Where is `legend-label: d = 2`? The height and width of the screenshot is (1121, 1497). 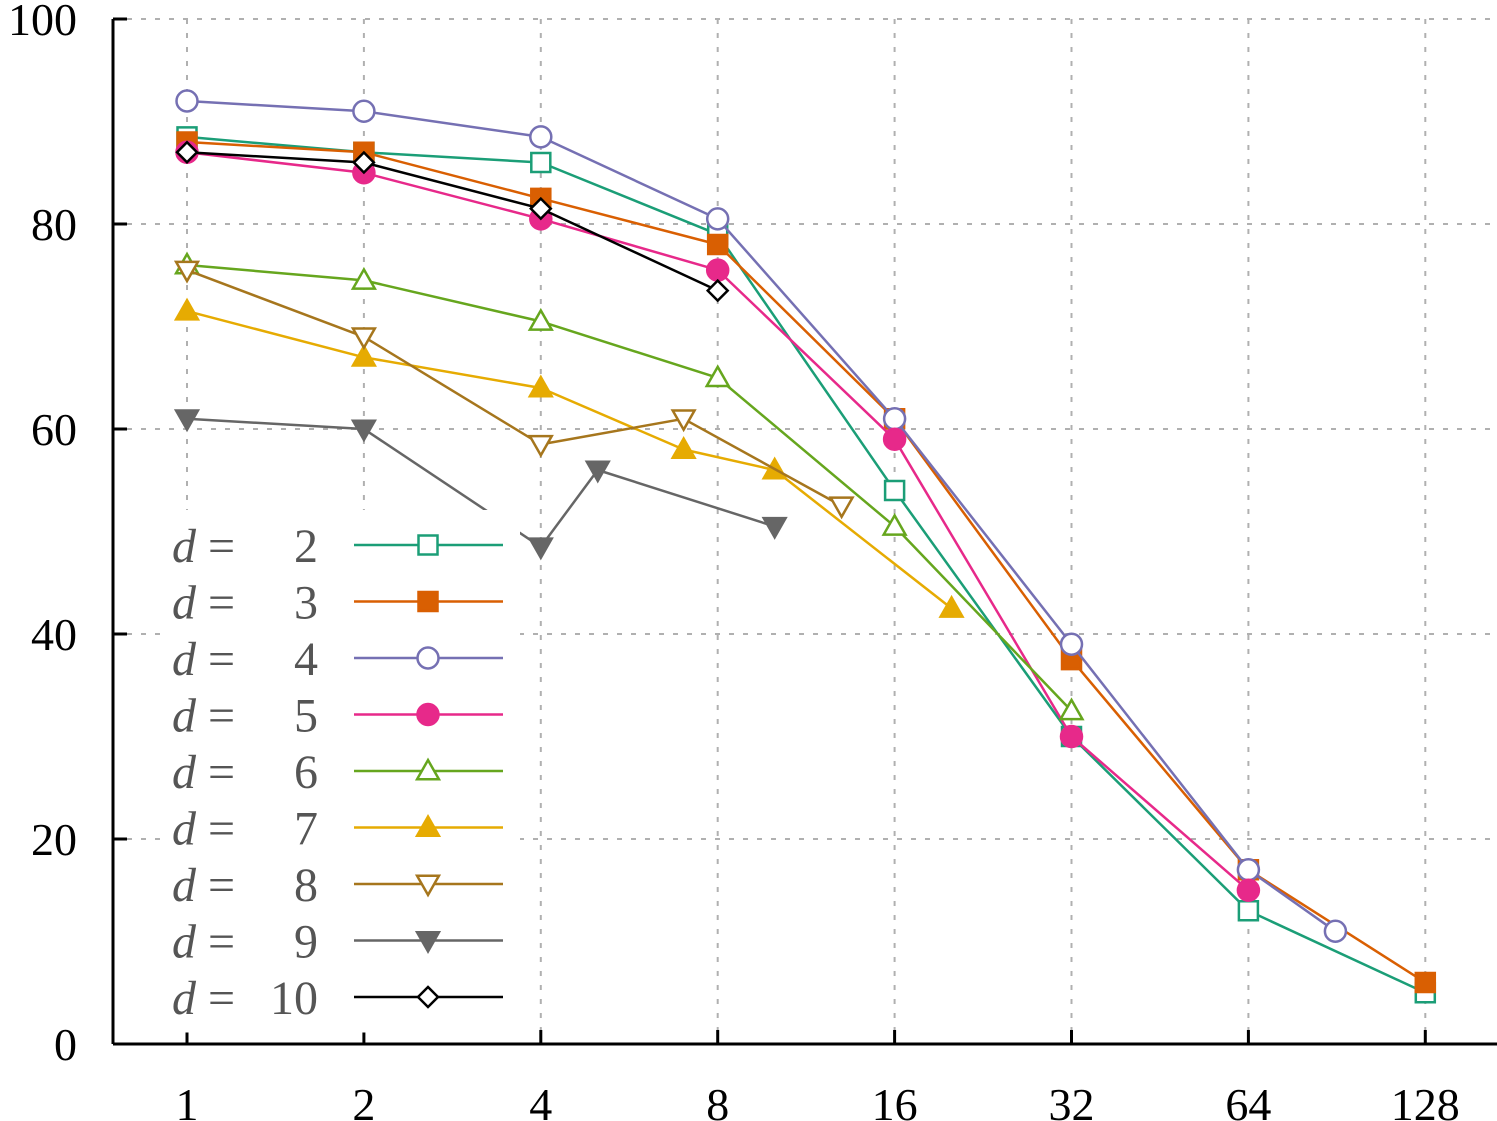
legend-label: d = 2 is located at coordinates (245, 546).